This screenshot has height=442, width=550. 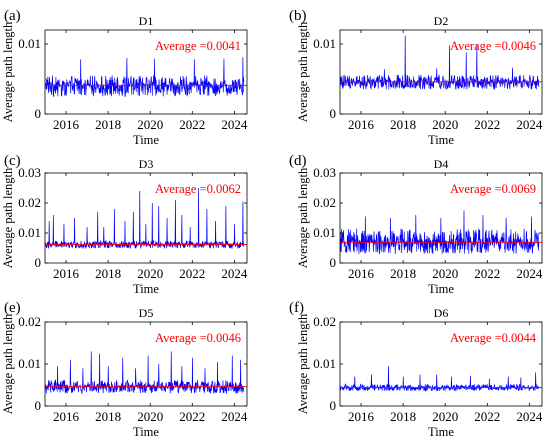 I want to click on panel-title: D6, so click(x=441, y=313).